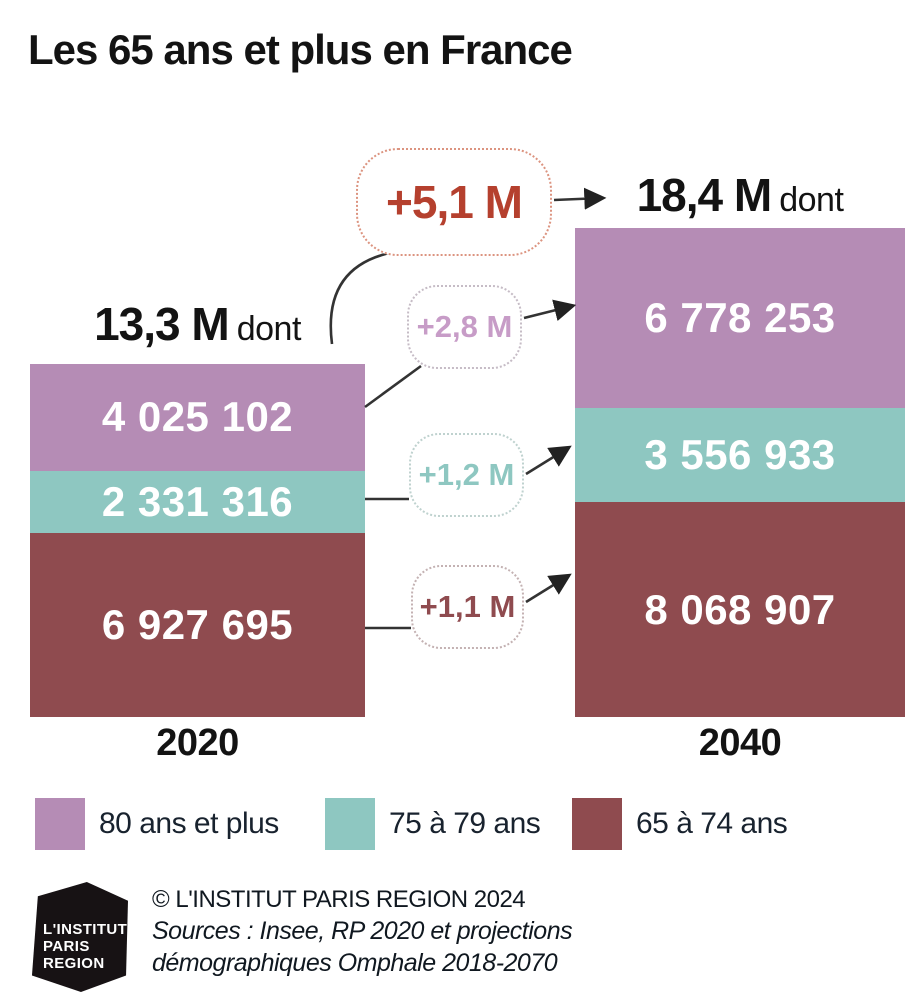 This screenshot has height=1000, width=918. Describe the element at coordinates (300, 49) in the screenshot. I see `page-title: Les 65 ans et plus en France` at that location.